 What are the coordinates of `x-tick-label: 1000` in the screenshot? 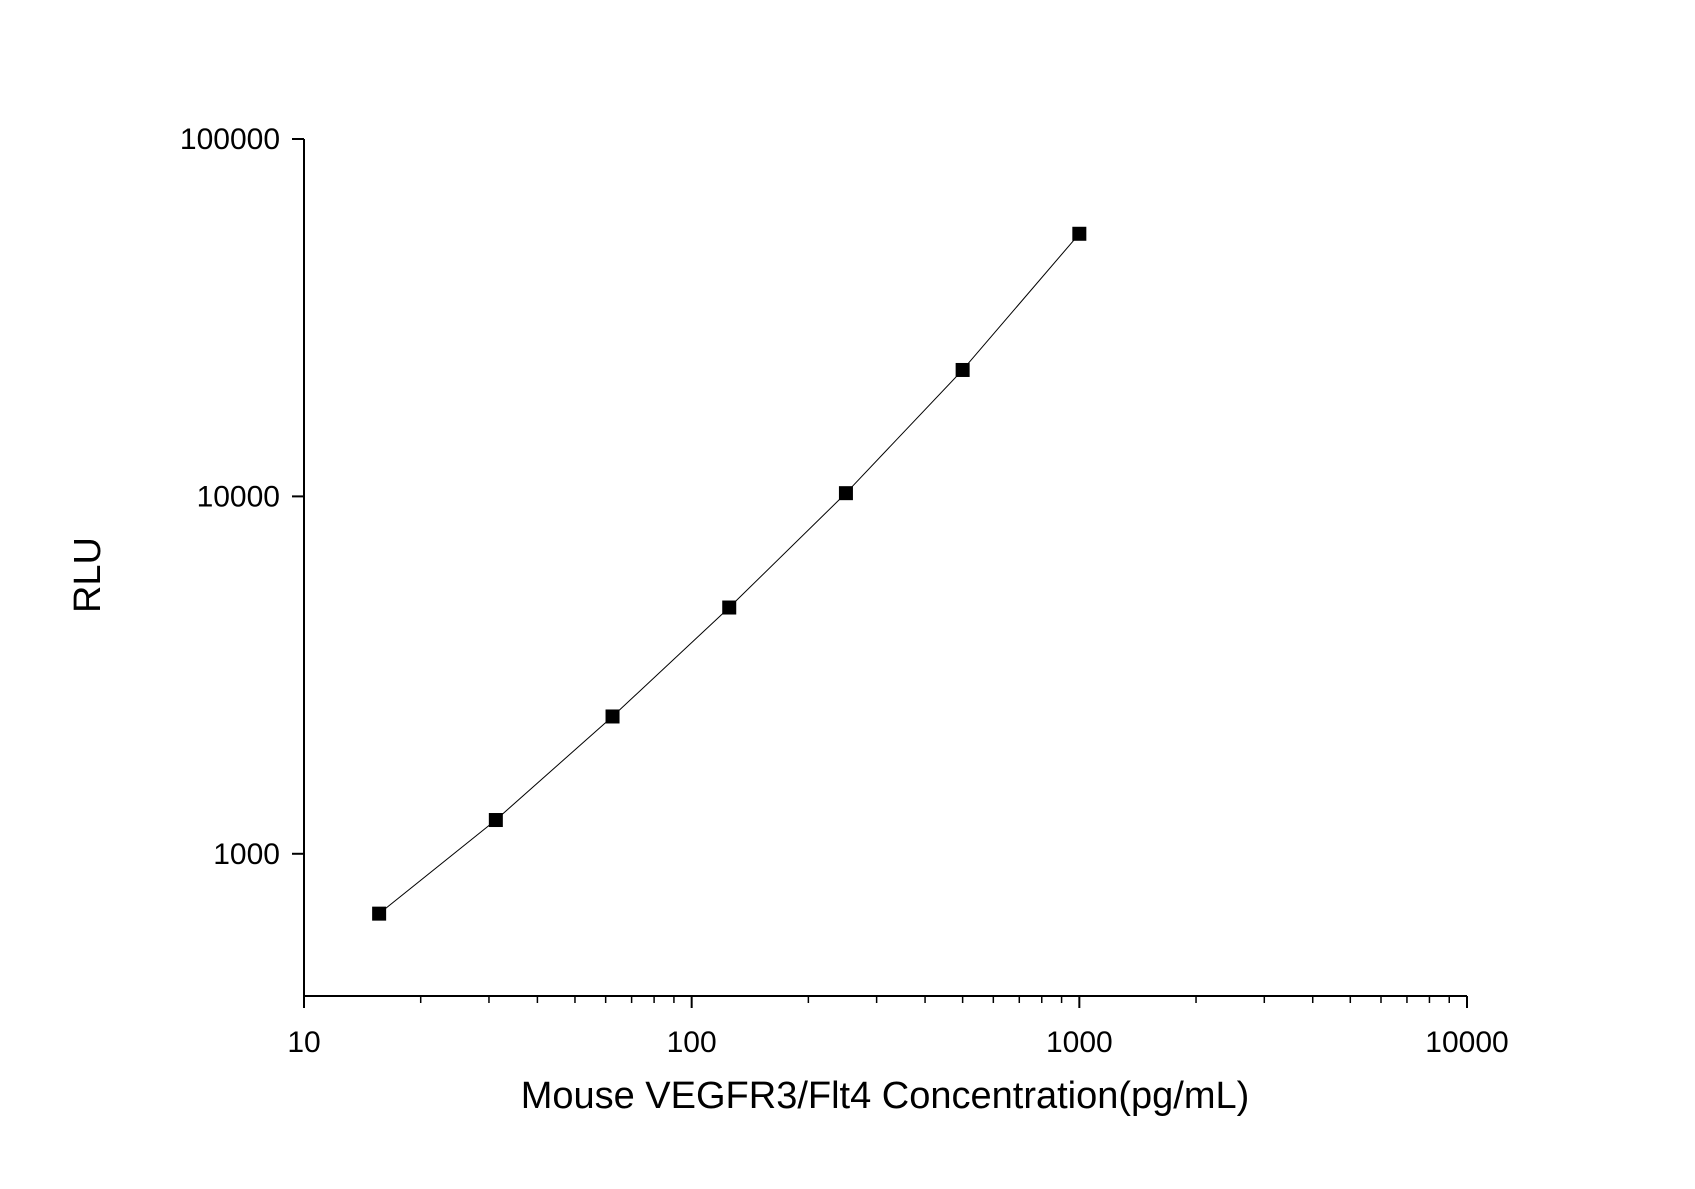 It's located at (1079, 1042).